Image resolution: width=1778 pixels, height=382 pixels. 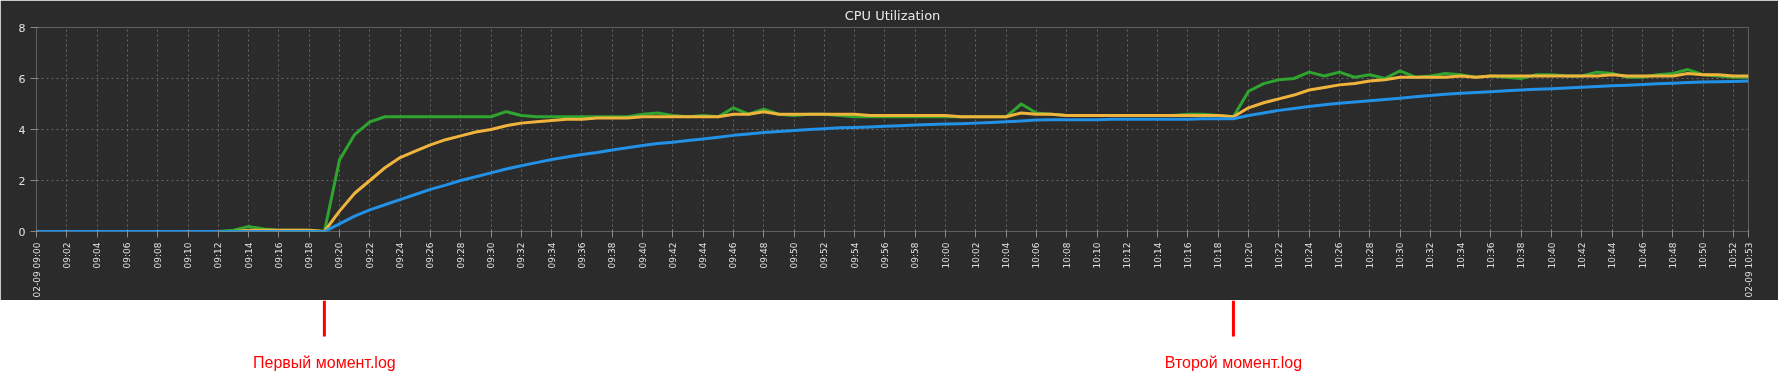 What do you see at coordinates (612, 255) in the screenshot?
I see `x-tick-label: 09:38` at bounding box center [612, 255].